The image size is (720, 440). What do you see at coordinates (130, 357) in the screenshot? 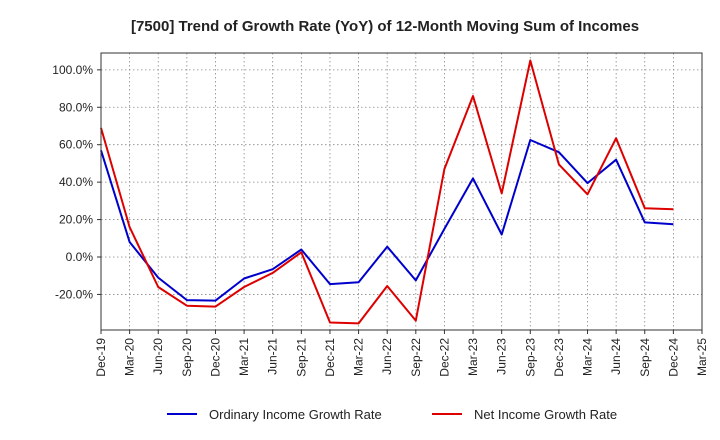
I see `x-tick-label: Mar-20` at bounding box center [130, 357].